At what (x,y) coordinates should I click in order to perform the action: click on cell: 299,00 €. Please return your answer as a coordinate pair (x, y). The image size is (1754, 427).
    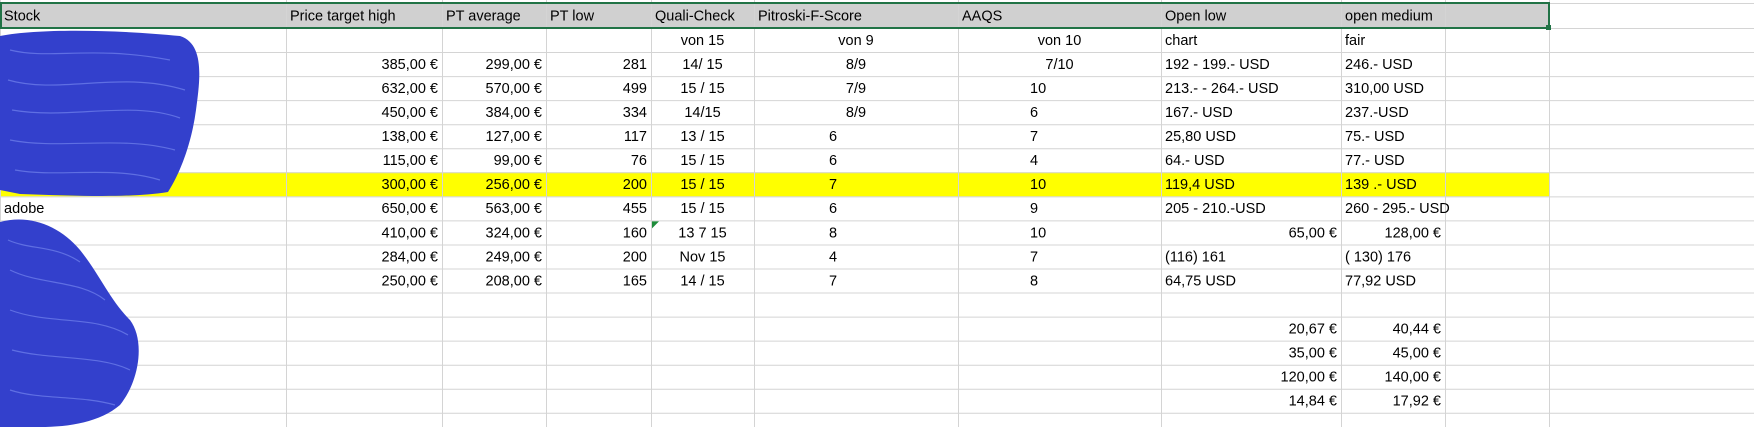
    Looking at the image, I should click on (514, 65).